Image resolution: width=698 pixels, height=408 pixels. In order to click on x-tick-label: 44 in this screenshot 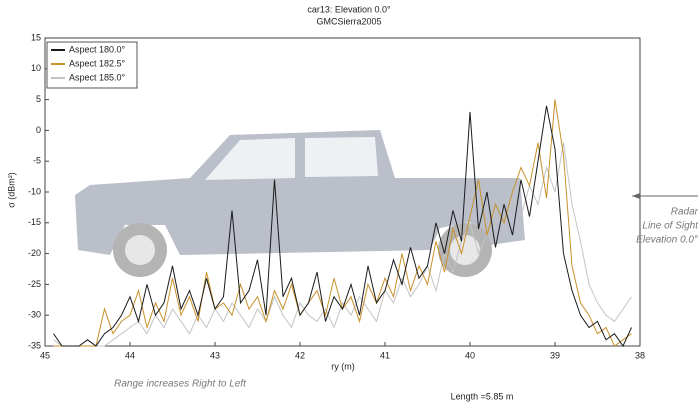, I will do `click(130, 355)`.